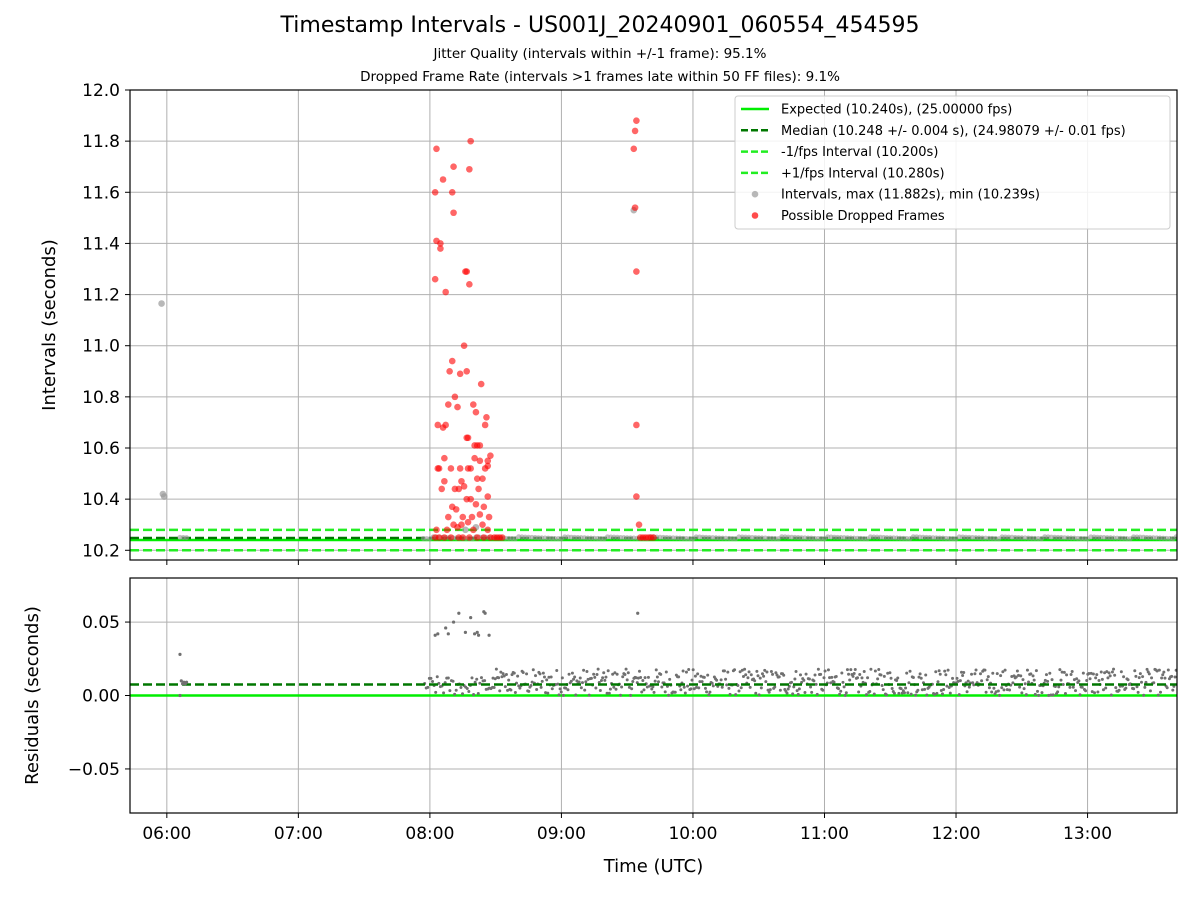  Describe the element at coordinates (824, 834) in the screenshot. I see `x-tick-label: 11:00` at that location.